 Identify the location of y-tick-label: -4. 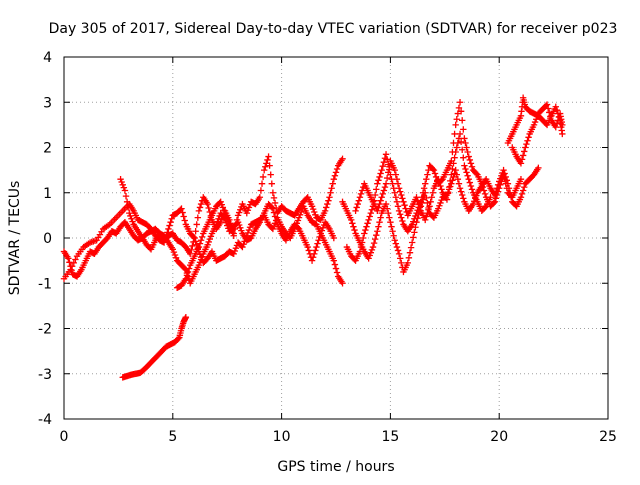
(45, 420).